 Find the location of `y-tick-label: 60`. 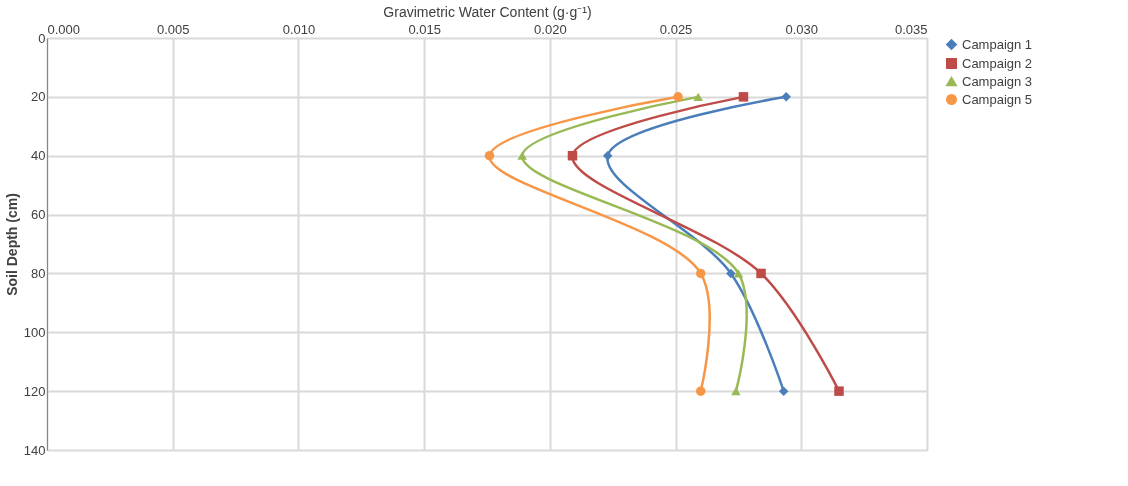

y-tick-label: 60 is located at coordinates (38, 215).